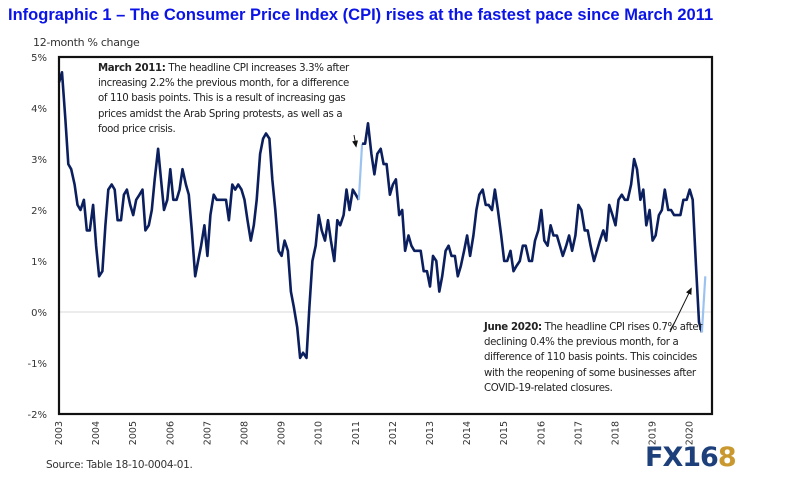  Describe the element at coordinates (133, 433) in the screenshot. I see `x-tick-label: 2005` at that location.